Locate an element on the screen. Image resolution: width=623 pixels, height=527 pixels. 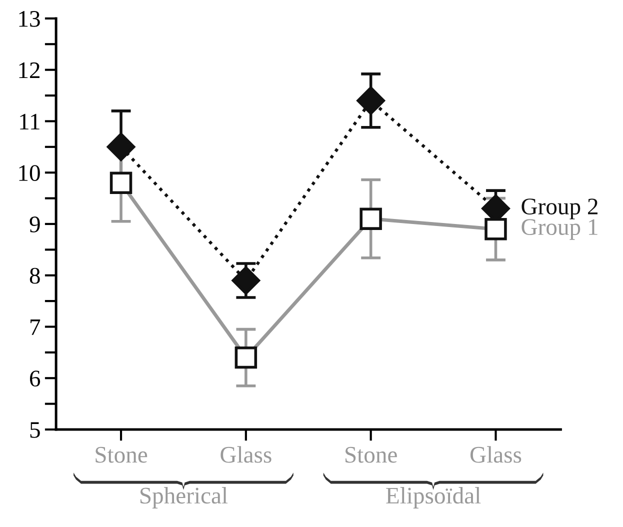
y-tick-label: 9 is located at coordinates (35, 224).